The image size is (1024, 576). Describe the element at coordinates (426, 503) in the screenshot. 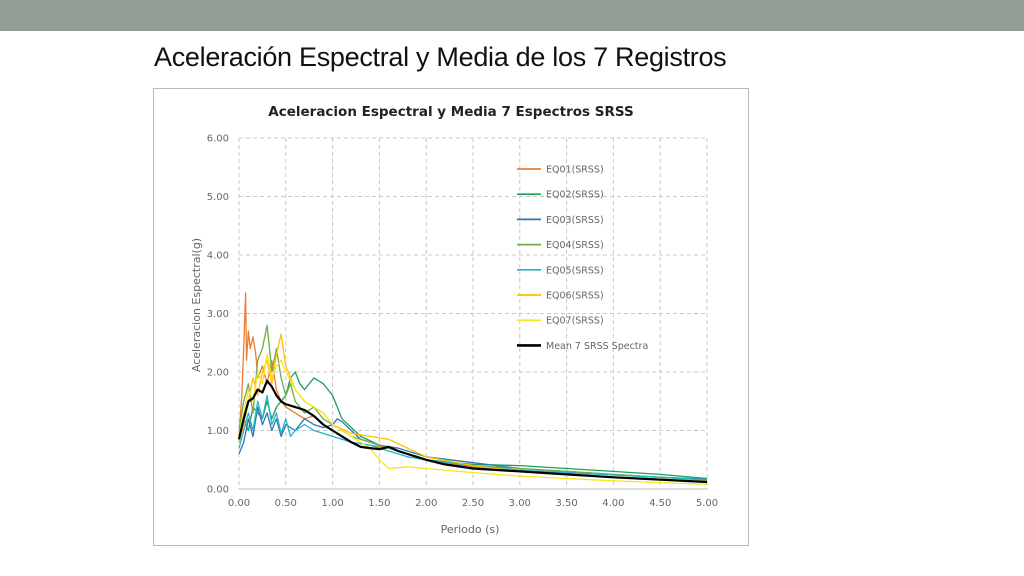

I see `x-tick-label: 2.00` at that location.